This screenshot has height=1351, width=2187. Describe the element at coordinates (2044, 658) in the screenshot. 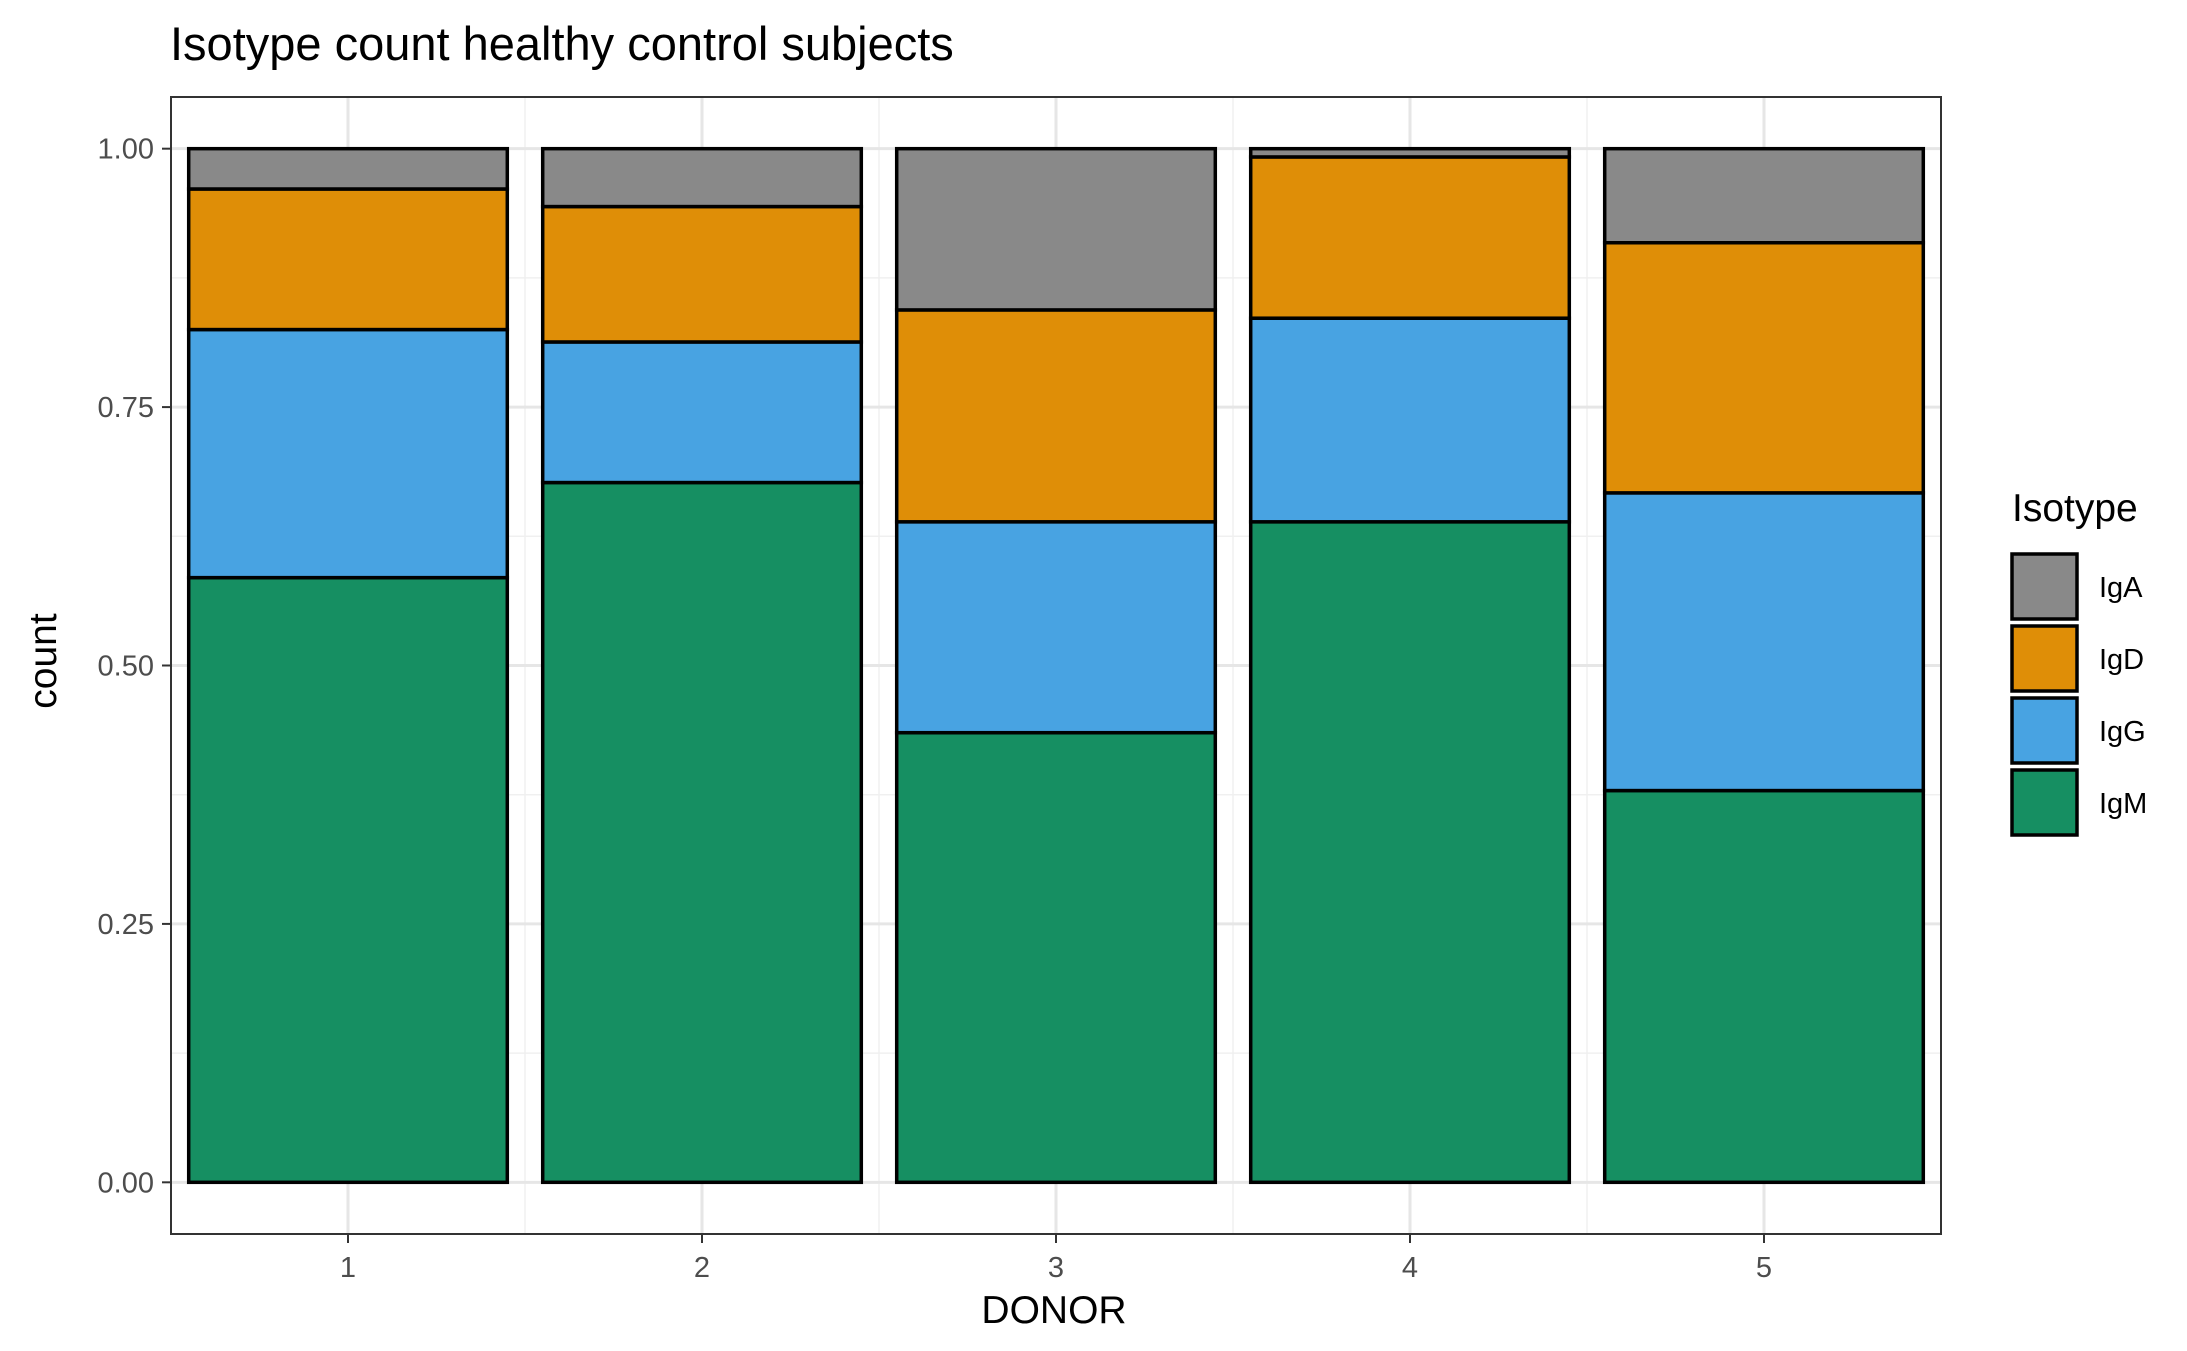

I see `legend-key-igd` at that location.